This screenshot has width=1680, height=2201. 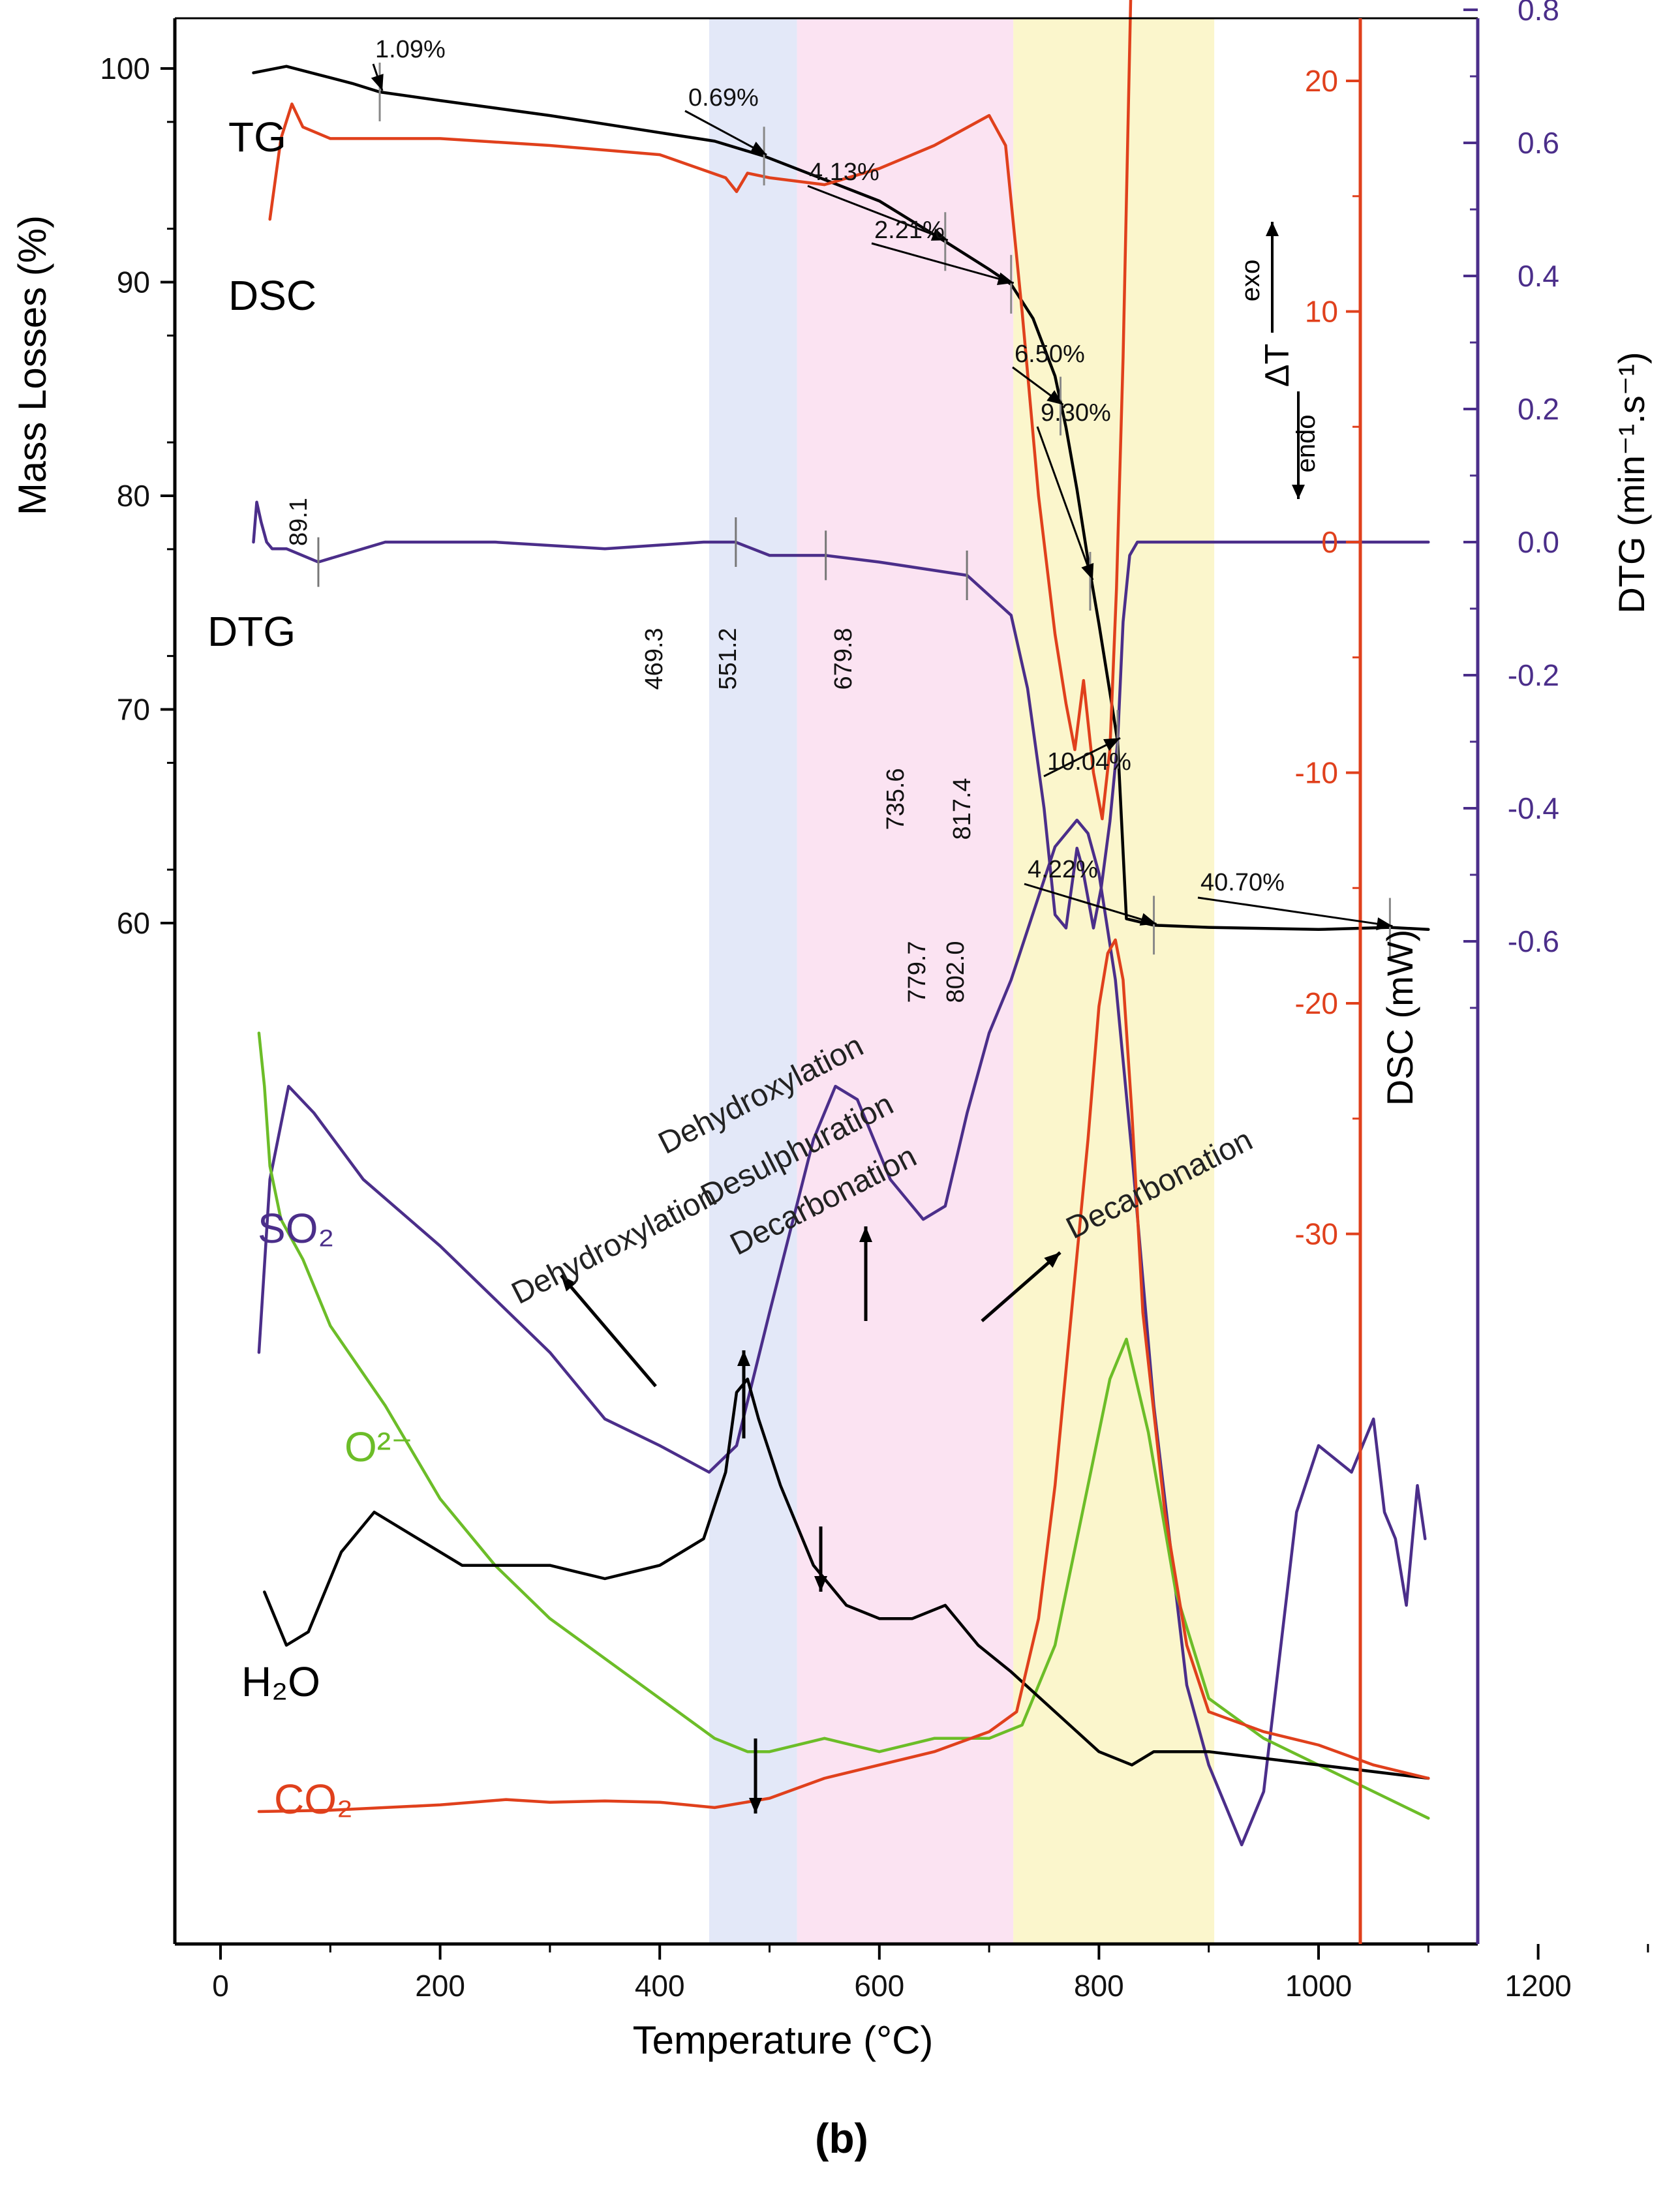 I want to click on tg-arrow-8-head, so click(x=1385, y=923).